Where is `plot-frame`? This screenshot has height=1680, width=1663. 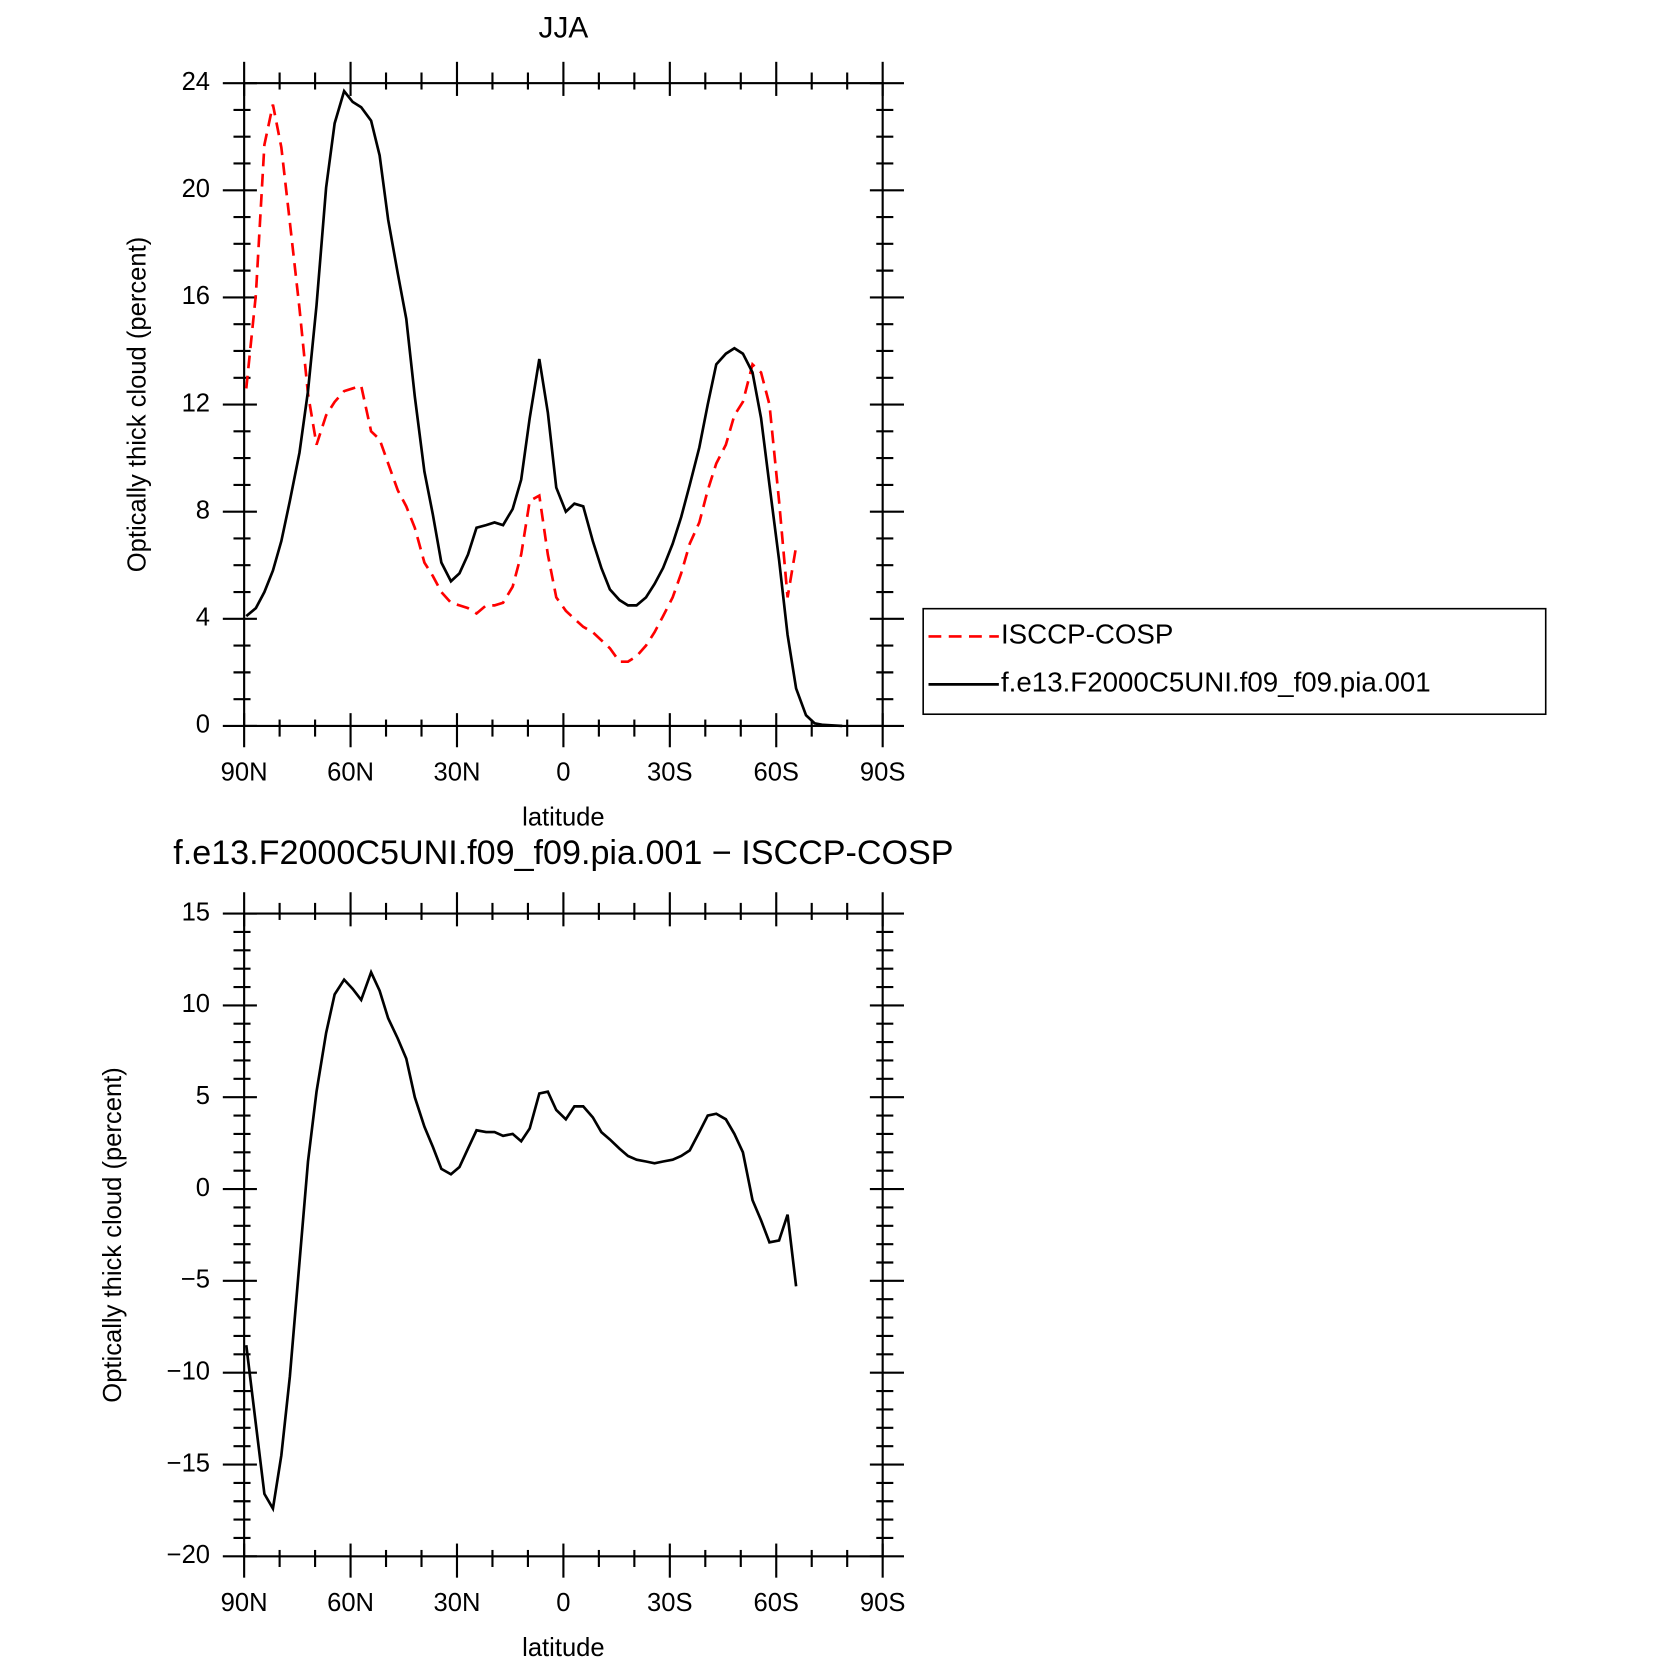 plot-frame is located at coordinates (563, 1235).